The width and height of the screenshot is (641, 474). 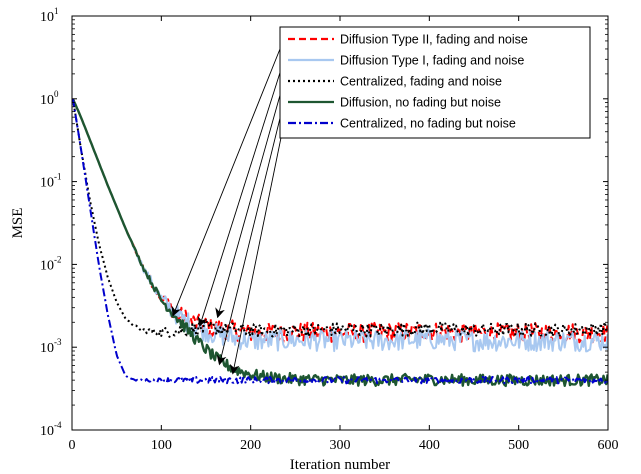 I want to click on x-tick-label: 300, so click(x=340, y=445).